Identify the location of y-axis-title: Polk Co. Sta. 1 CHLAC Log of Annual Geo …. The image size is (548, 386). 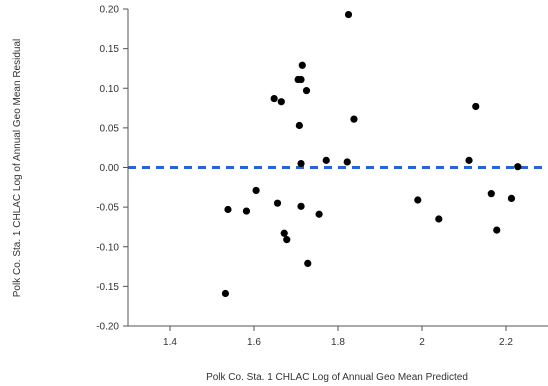
(17, 168).